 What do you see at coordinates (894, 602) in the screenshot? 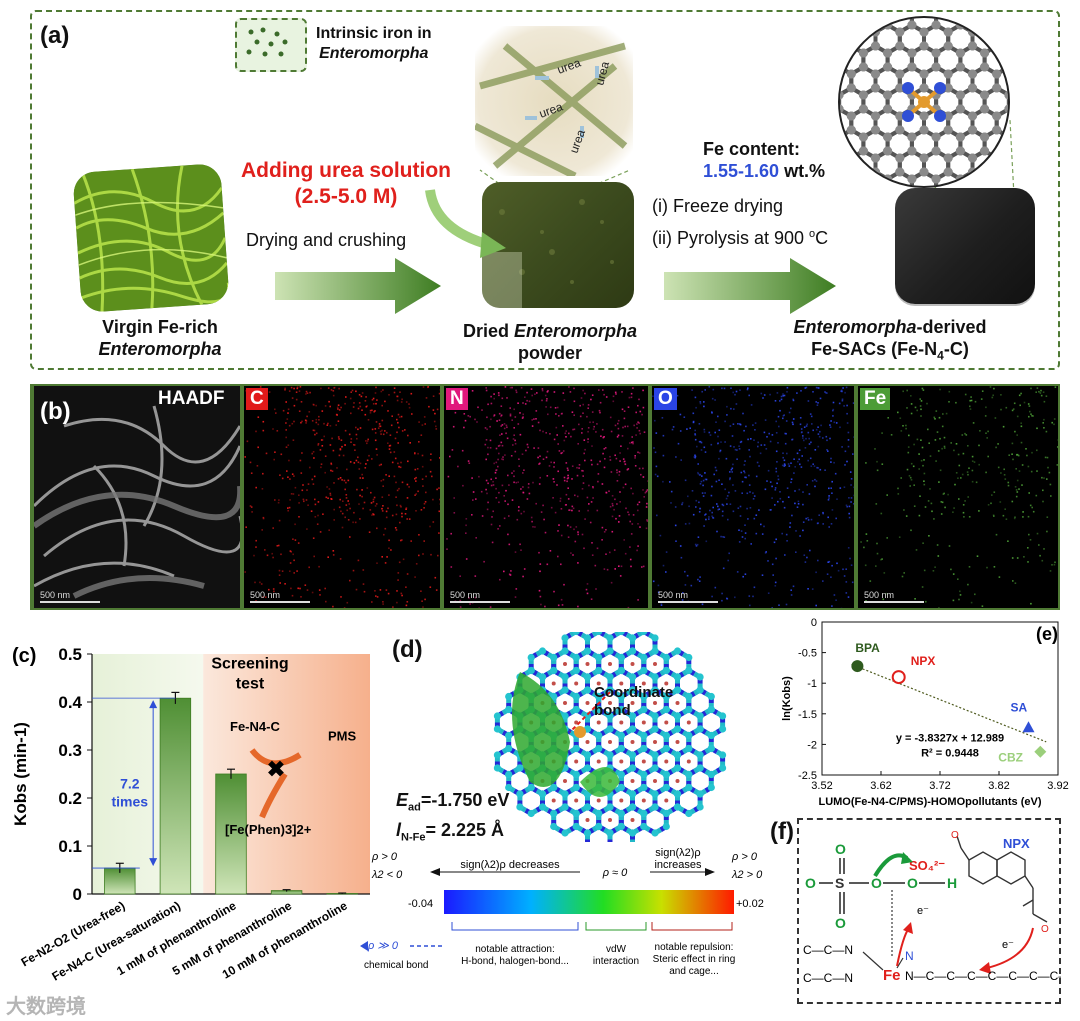
I see `scalebar-fe` at bounding box center [894, 602].